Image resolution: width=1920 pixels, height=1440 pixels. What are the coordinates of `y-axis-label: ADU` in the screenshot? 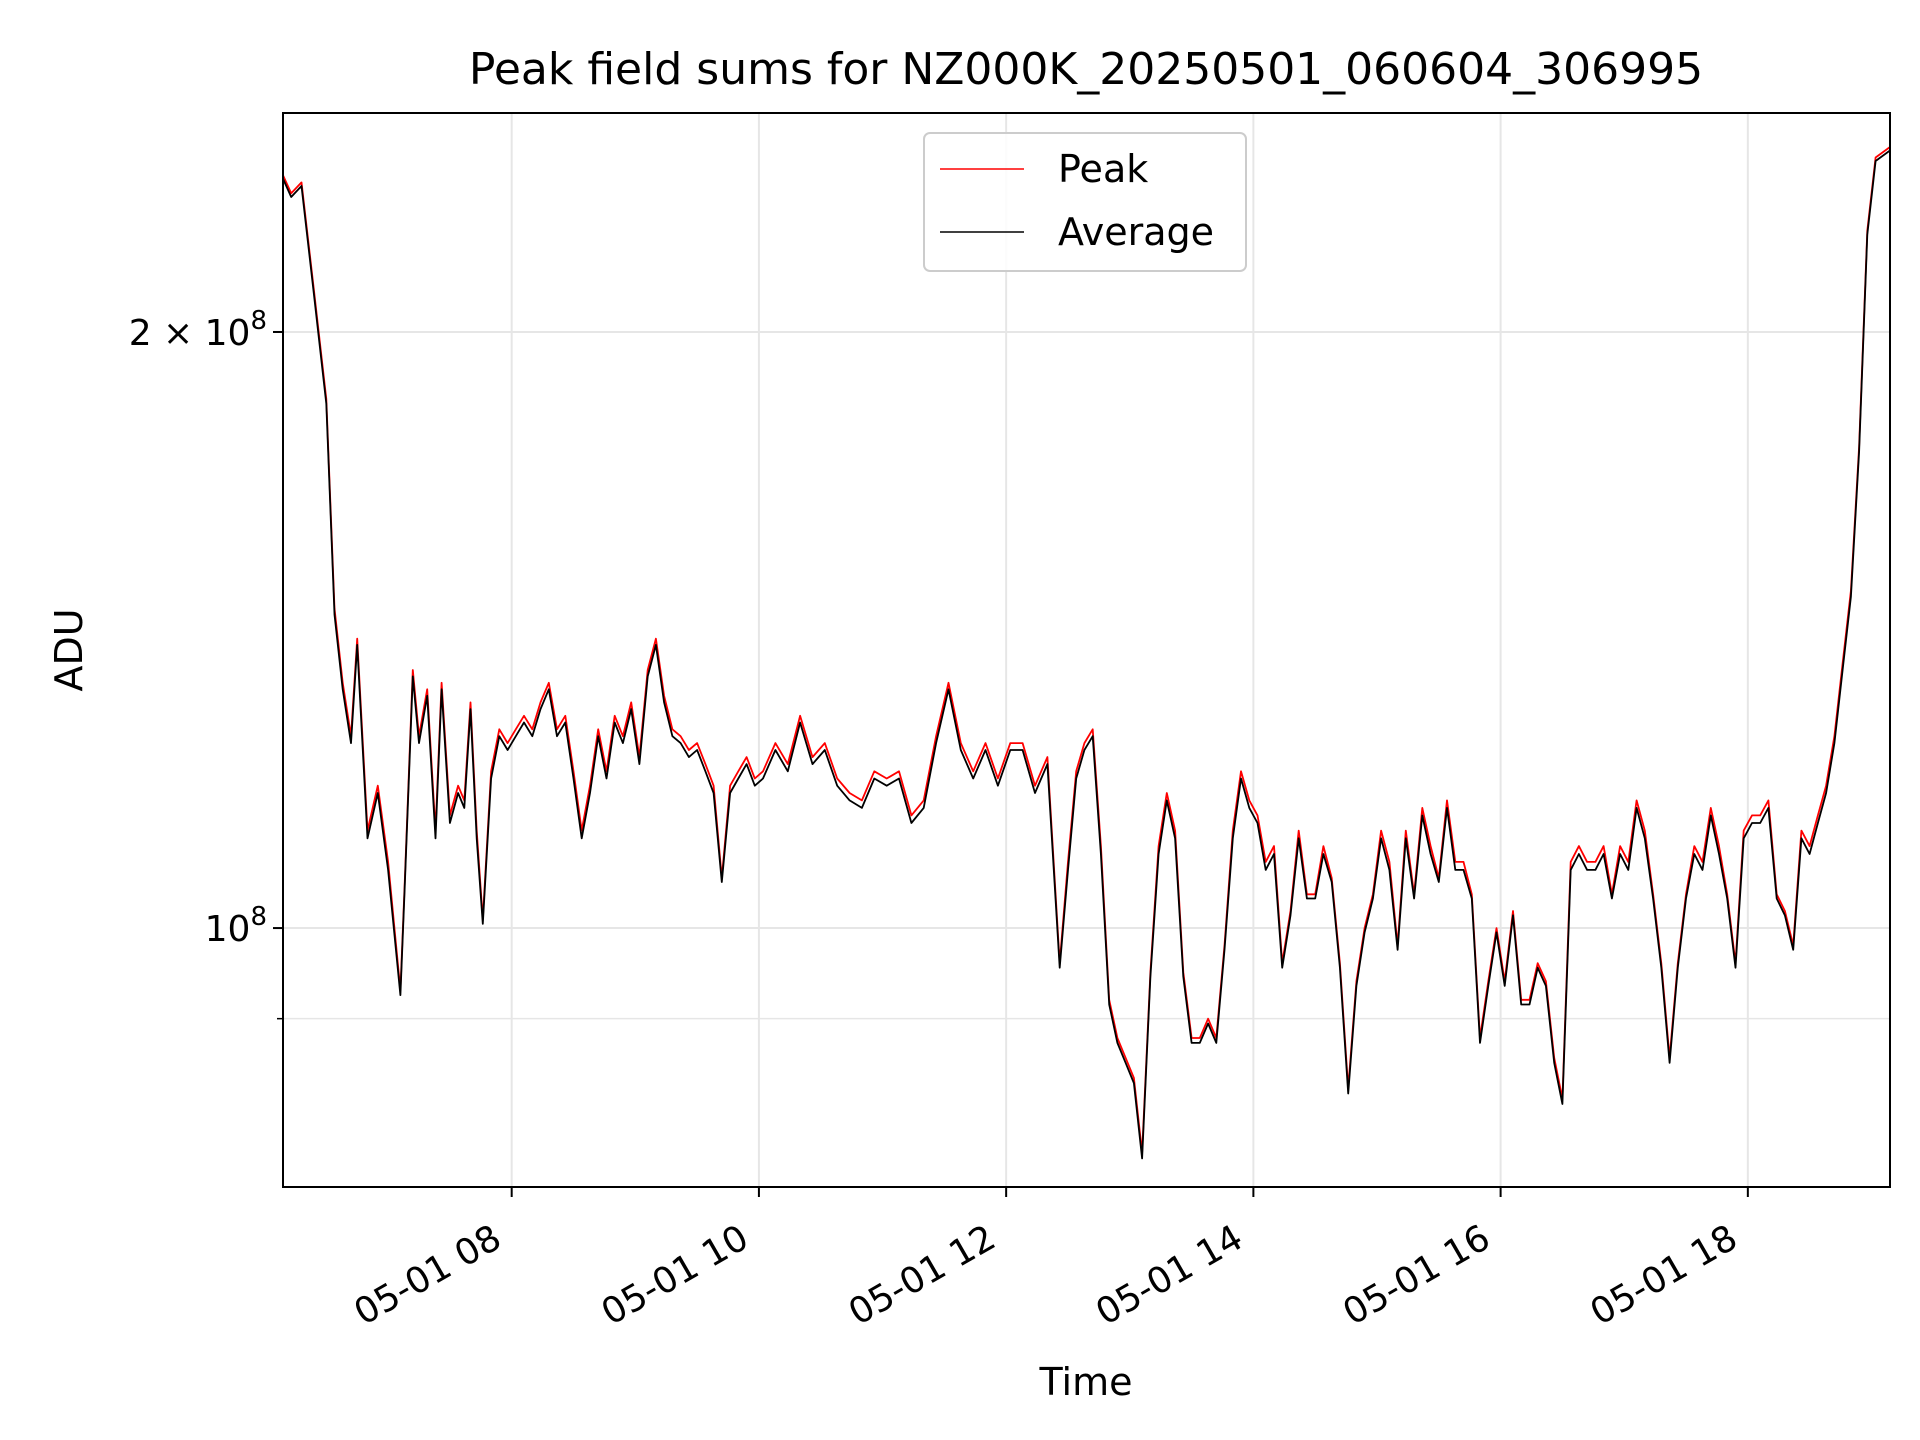 It's located at (69, 649).